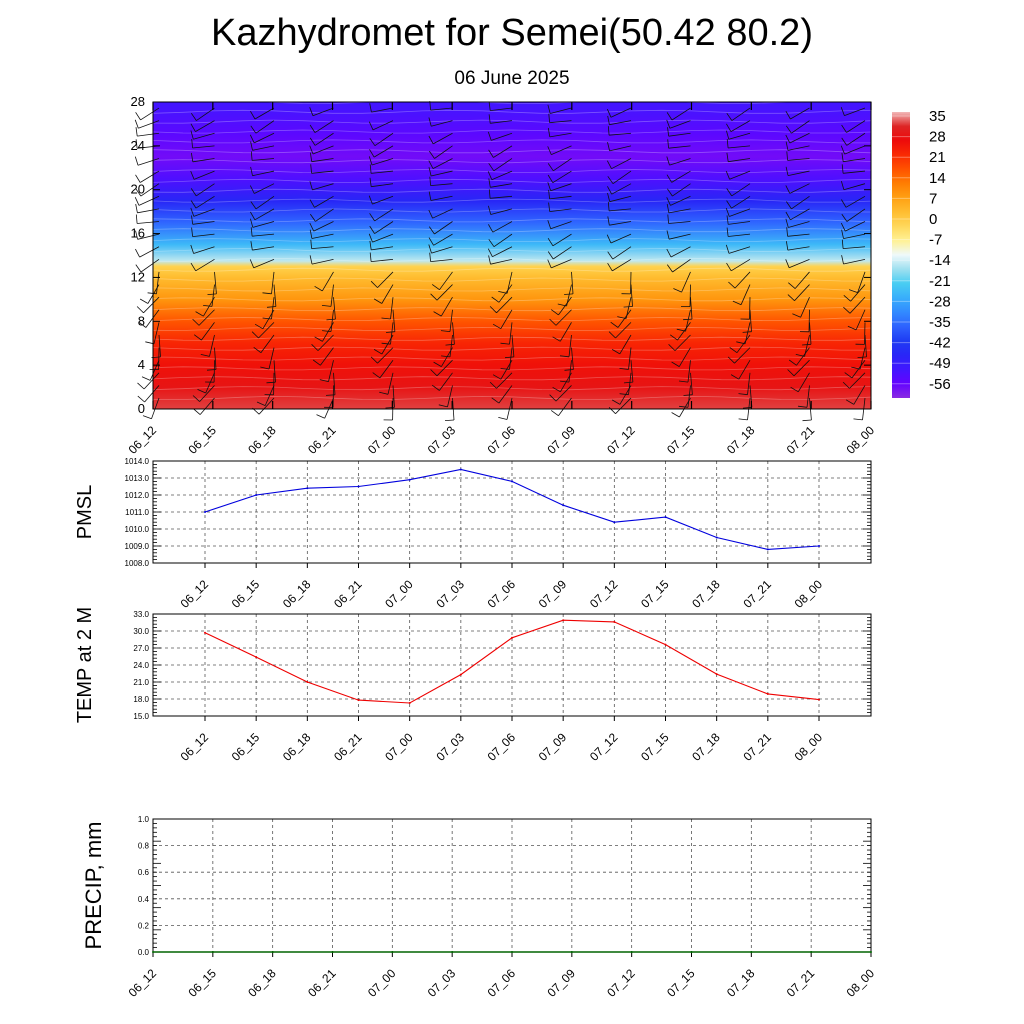 Image resolution: width=1024 pixels, height=1024 pixels. Describe the element at coordinates (137, 546) in the screenshot. I see `y-tick-label: 1009.0` at that location.